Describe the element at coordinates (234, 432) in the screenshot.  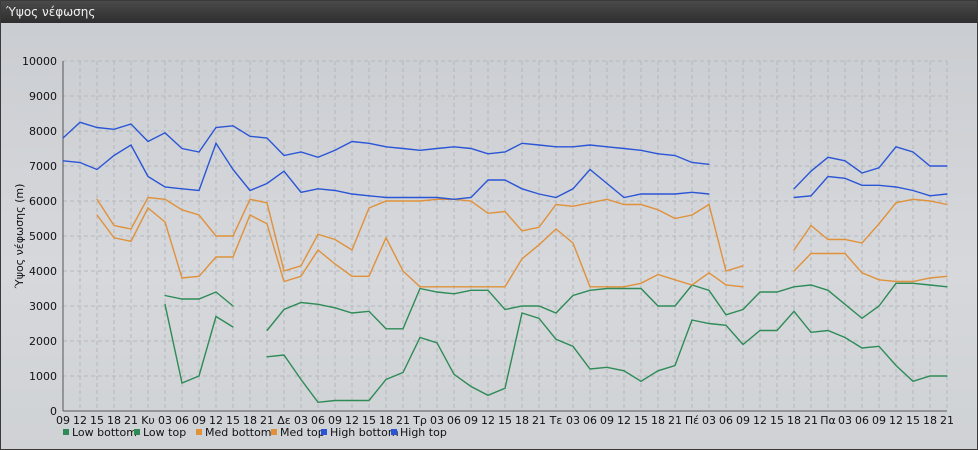
I see `legend-item: Med bottom` at that location.